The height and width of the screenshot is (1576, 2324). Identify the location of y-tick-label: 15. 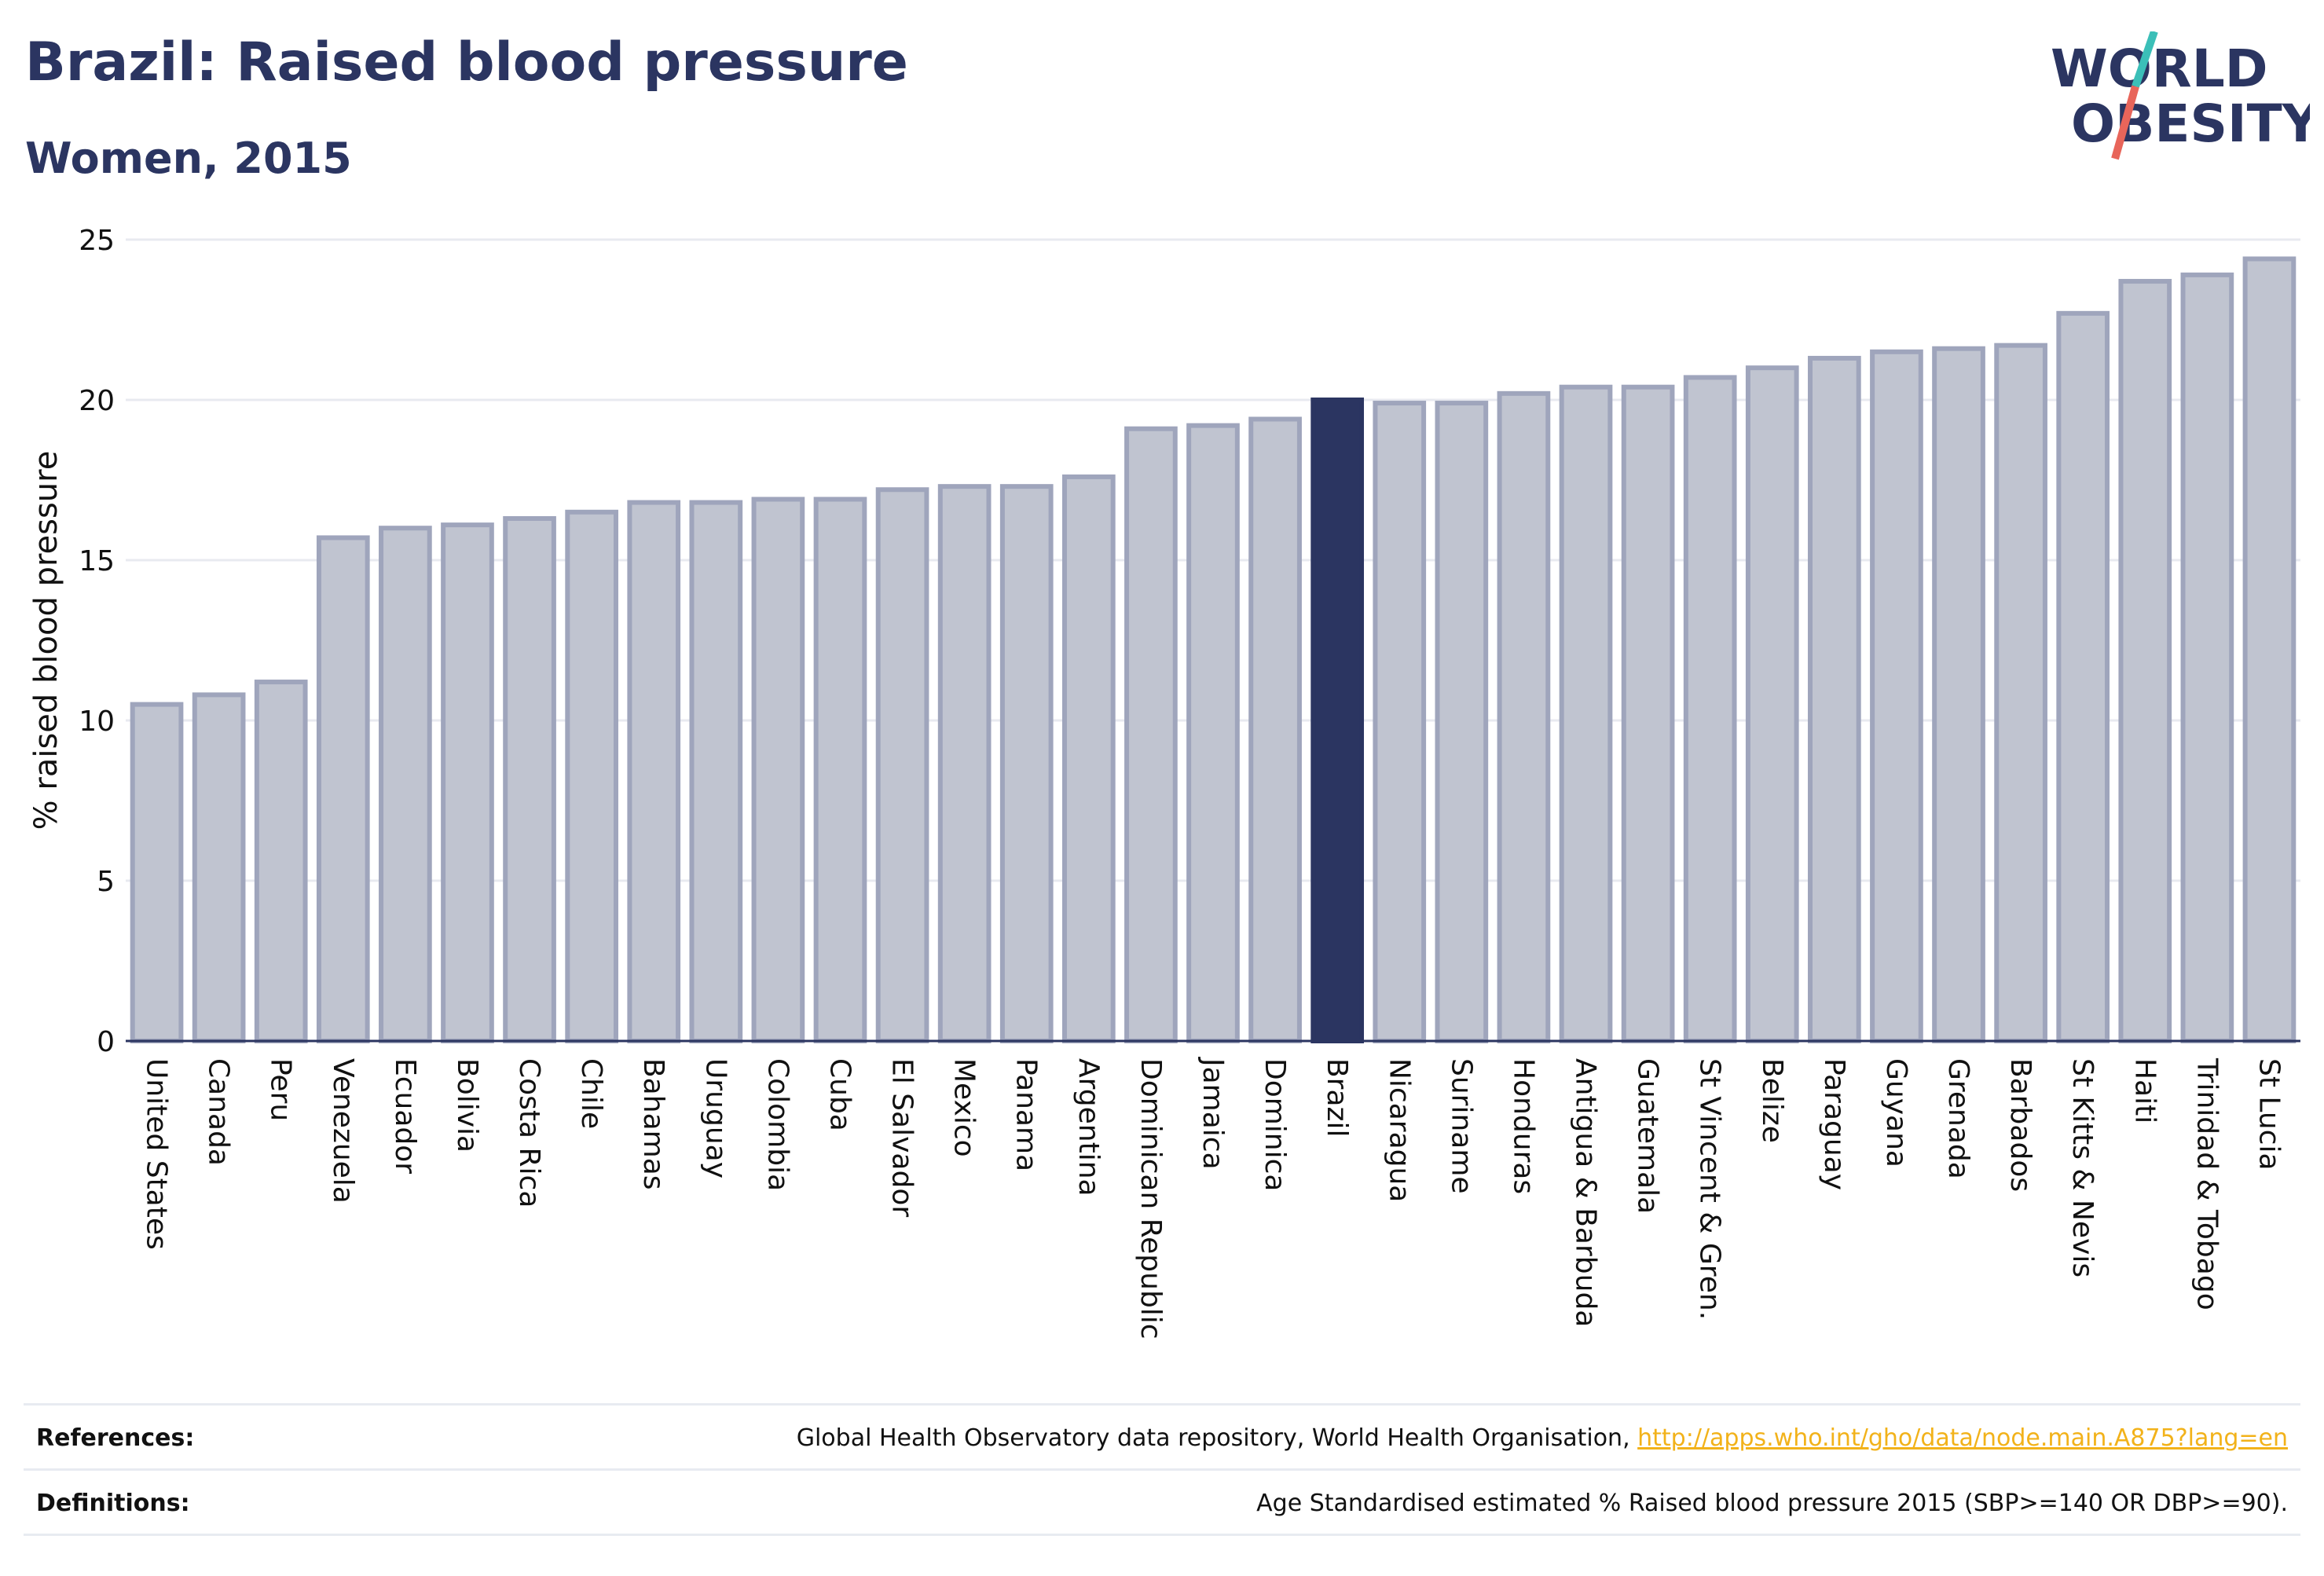
(97, 561).